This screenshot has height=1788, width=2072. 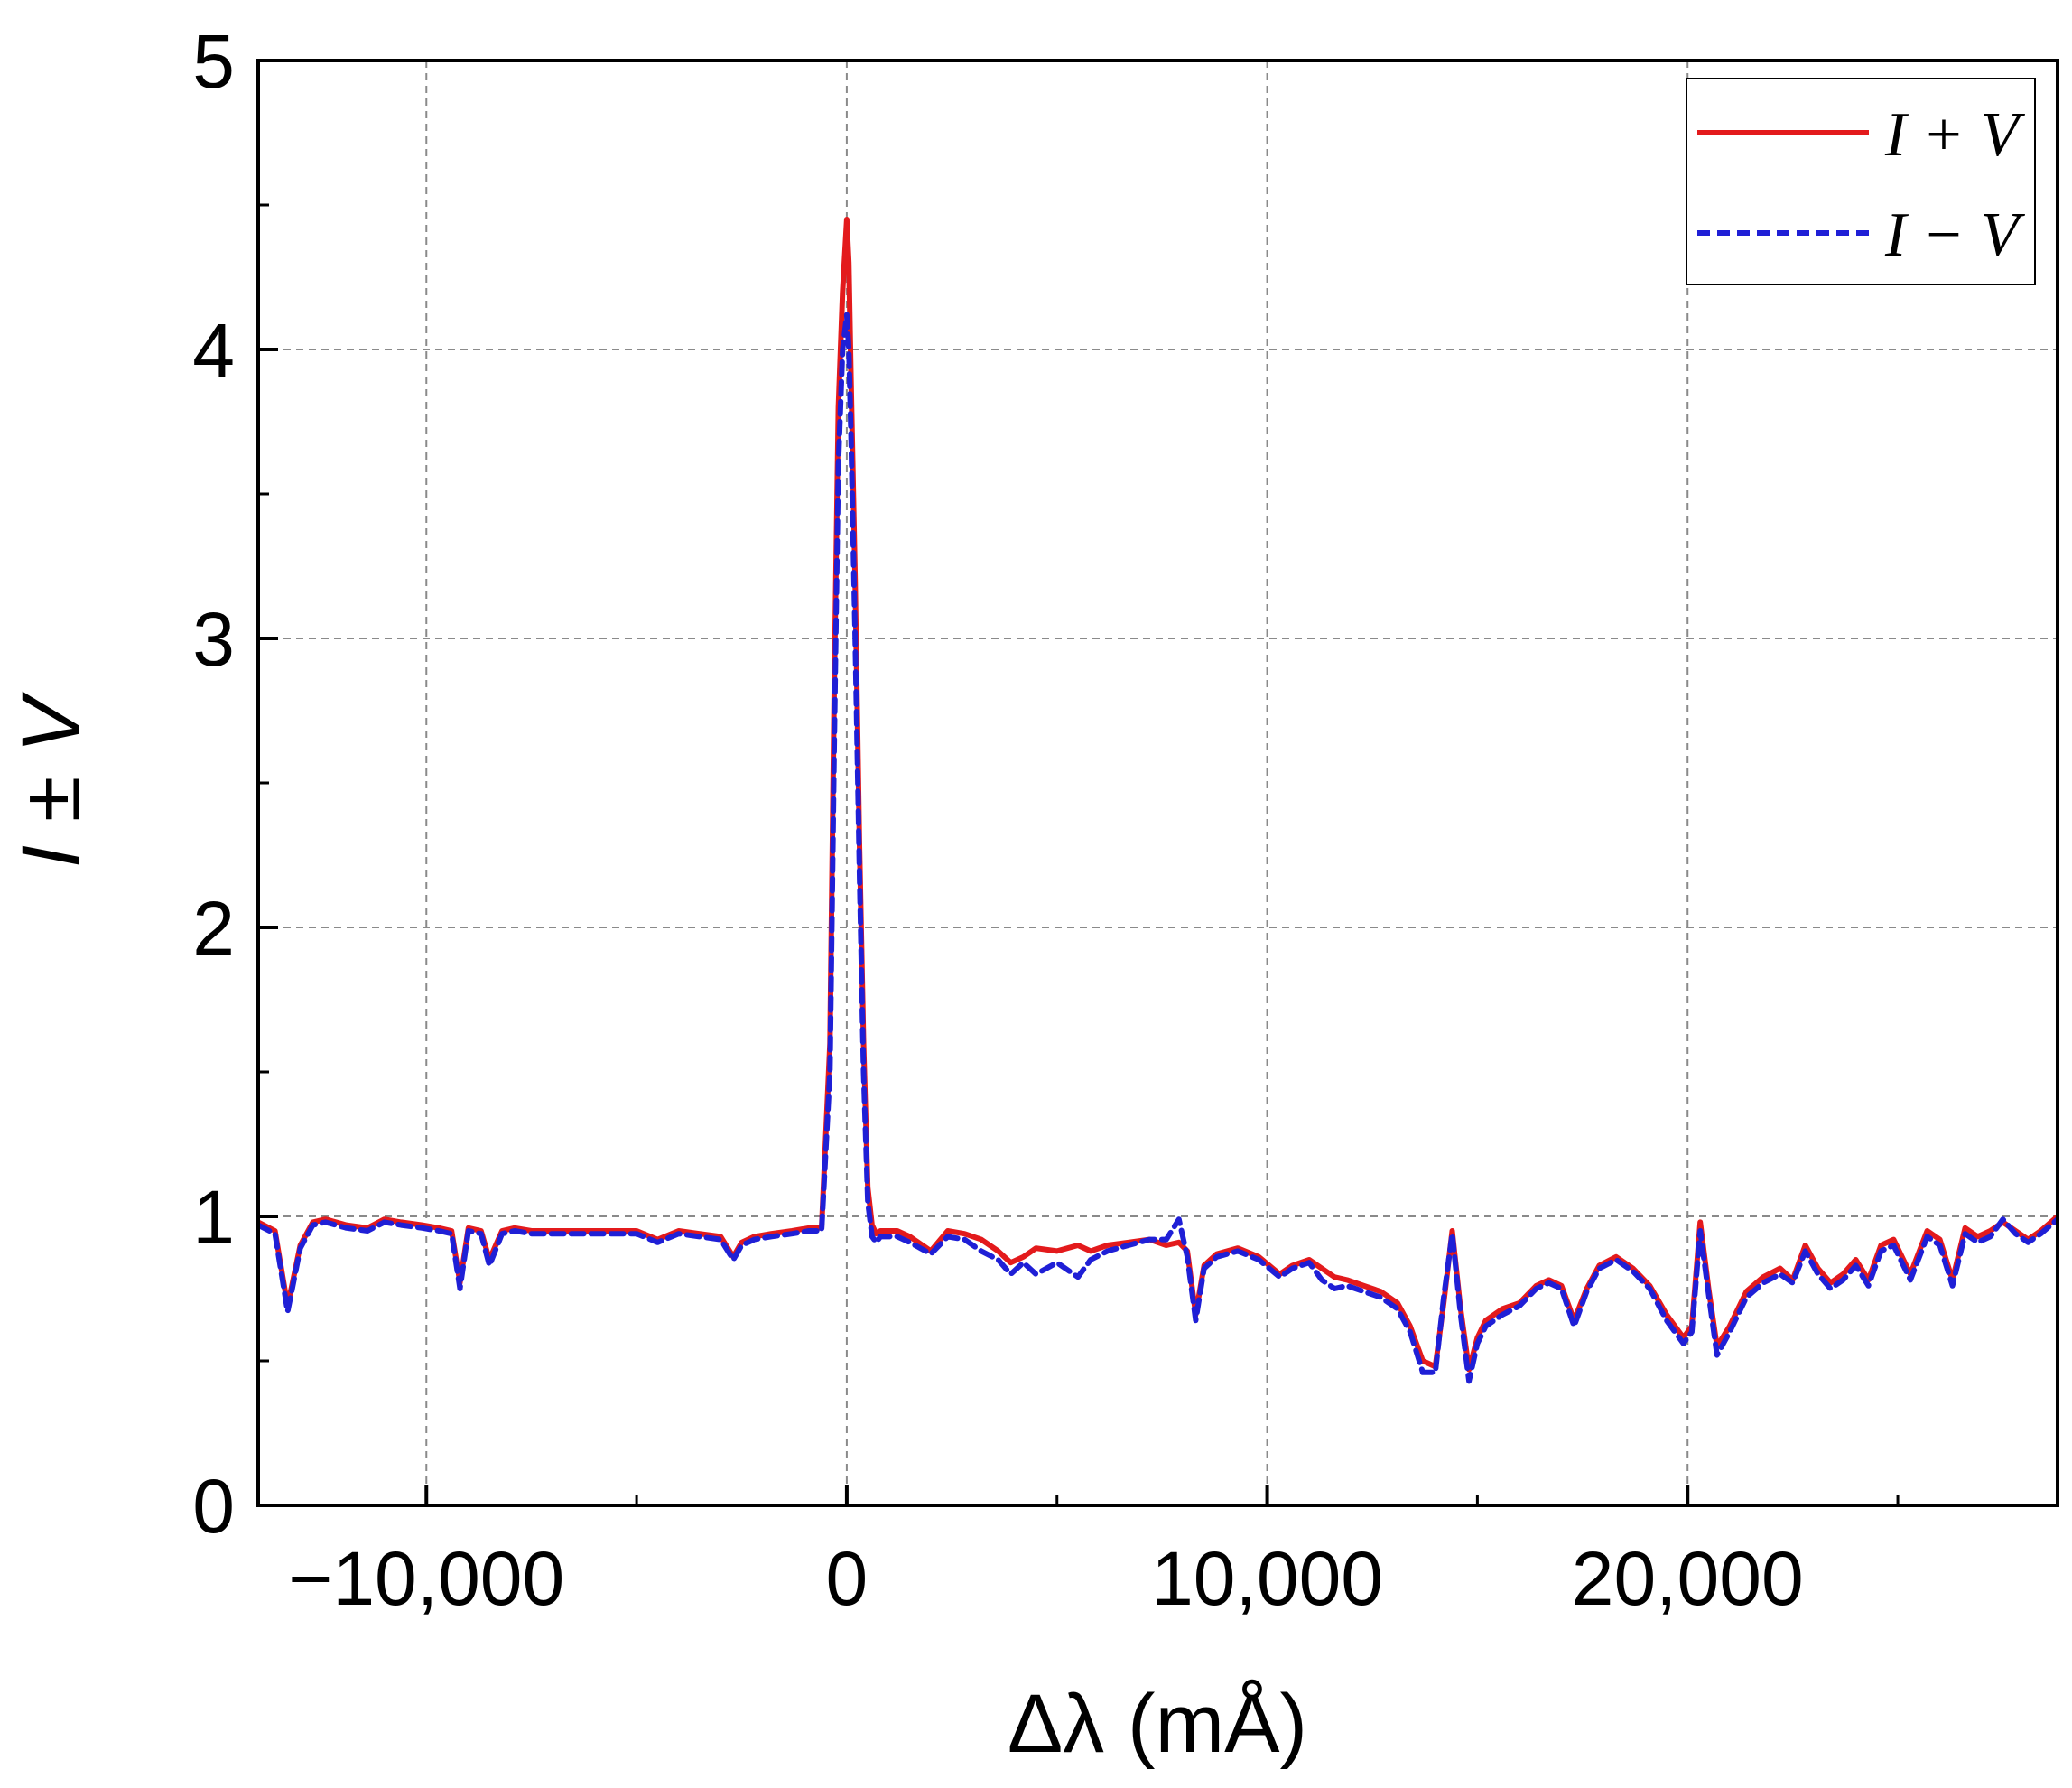 I want to click on legend-box, so click(x=1861, y=182).